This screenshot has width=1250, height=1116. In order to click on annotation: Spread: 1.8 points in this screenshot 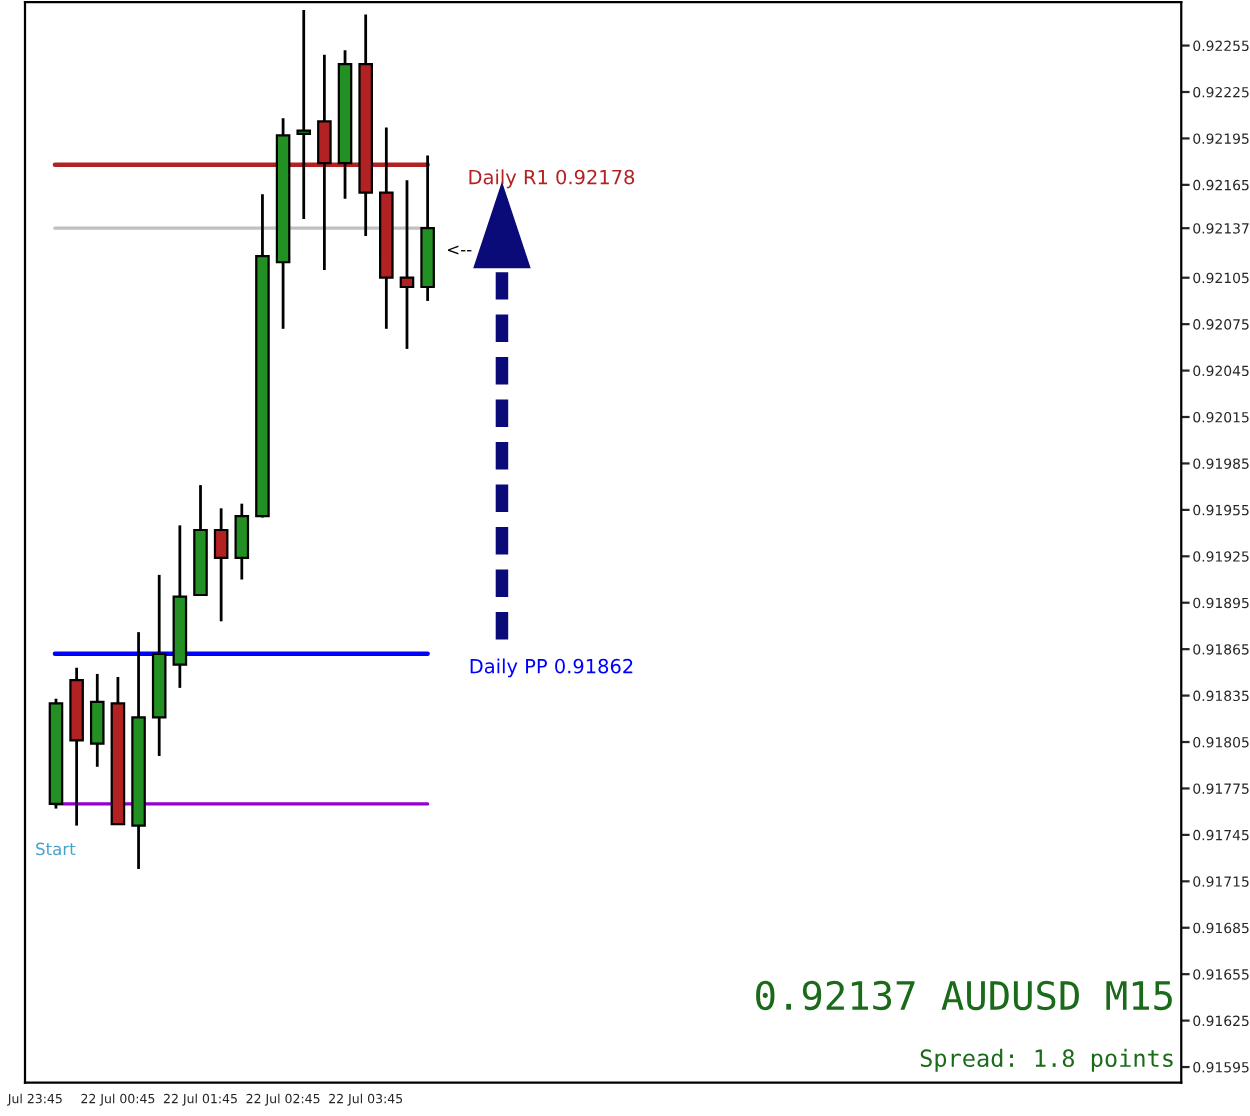, I will do `click(1046, 1060)`.